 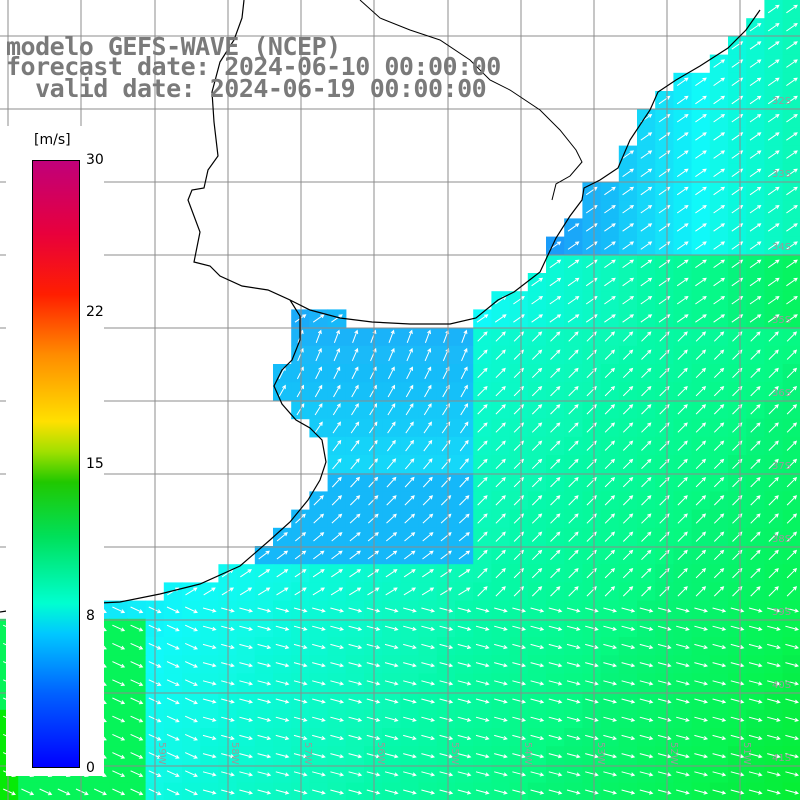 What do you see at coordinates (234, 753) in the screenshot?
I see `longitude-label: 58W` at bounding box center [234, 753].